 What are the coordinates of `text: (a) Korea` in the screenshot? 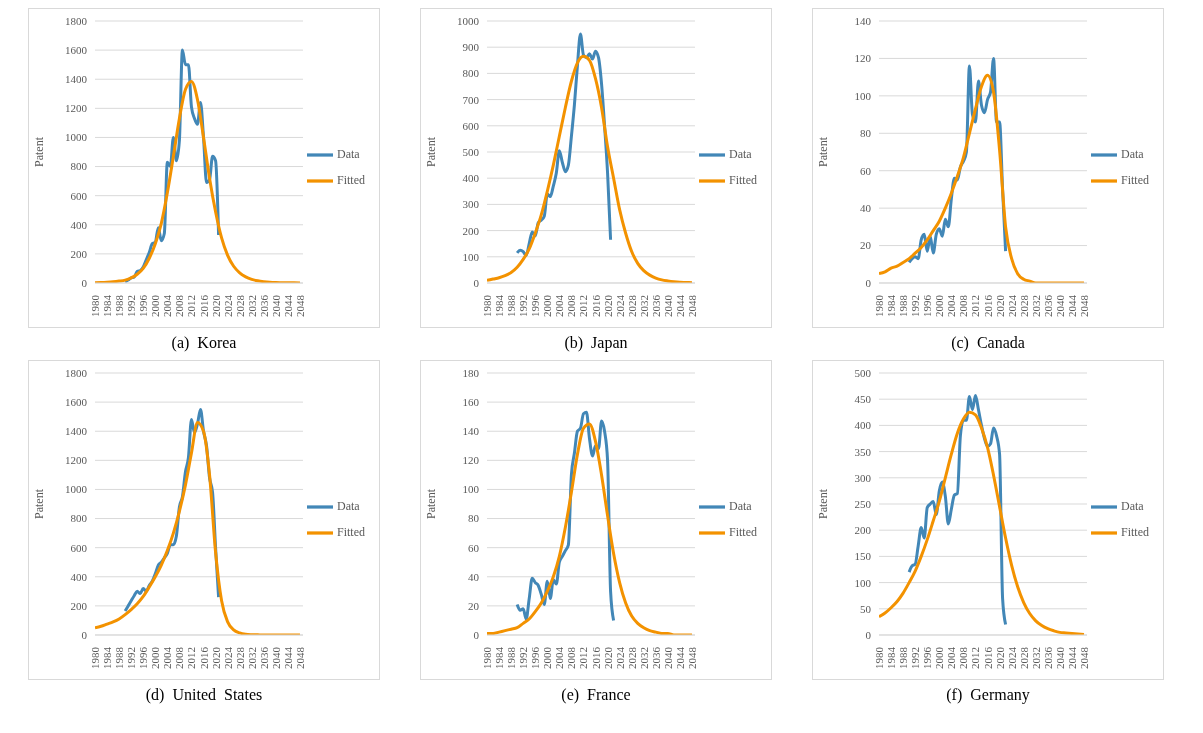 It's located at (204, 344).